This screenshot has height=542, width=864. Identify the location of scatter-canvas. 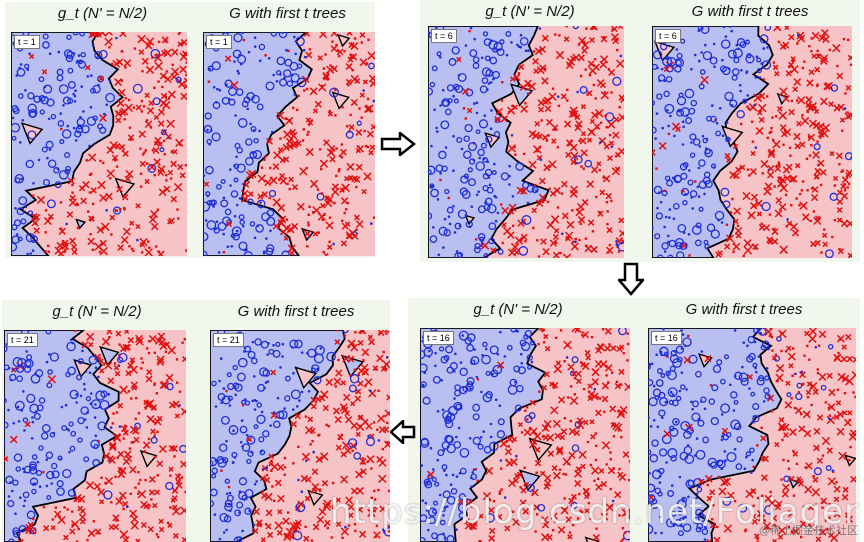
(525, 435).